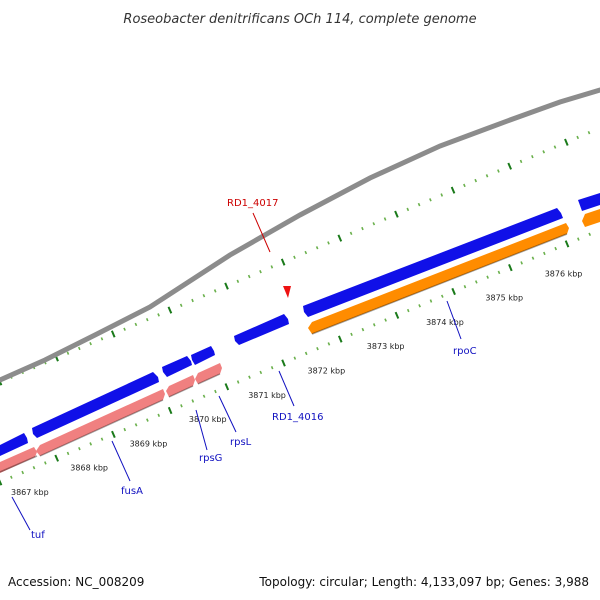  Describe the element at coordinates (38, 535) in the screenshot. I see `gene-label-tuf: tuf` at that location.